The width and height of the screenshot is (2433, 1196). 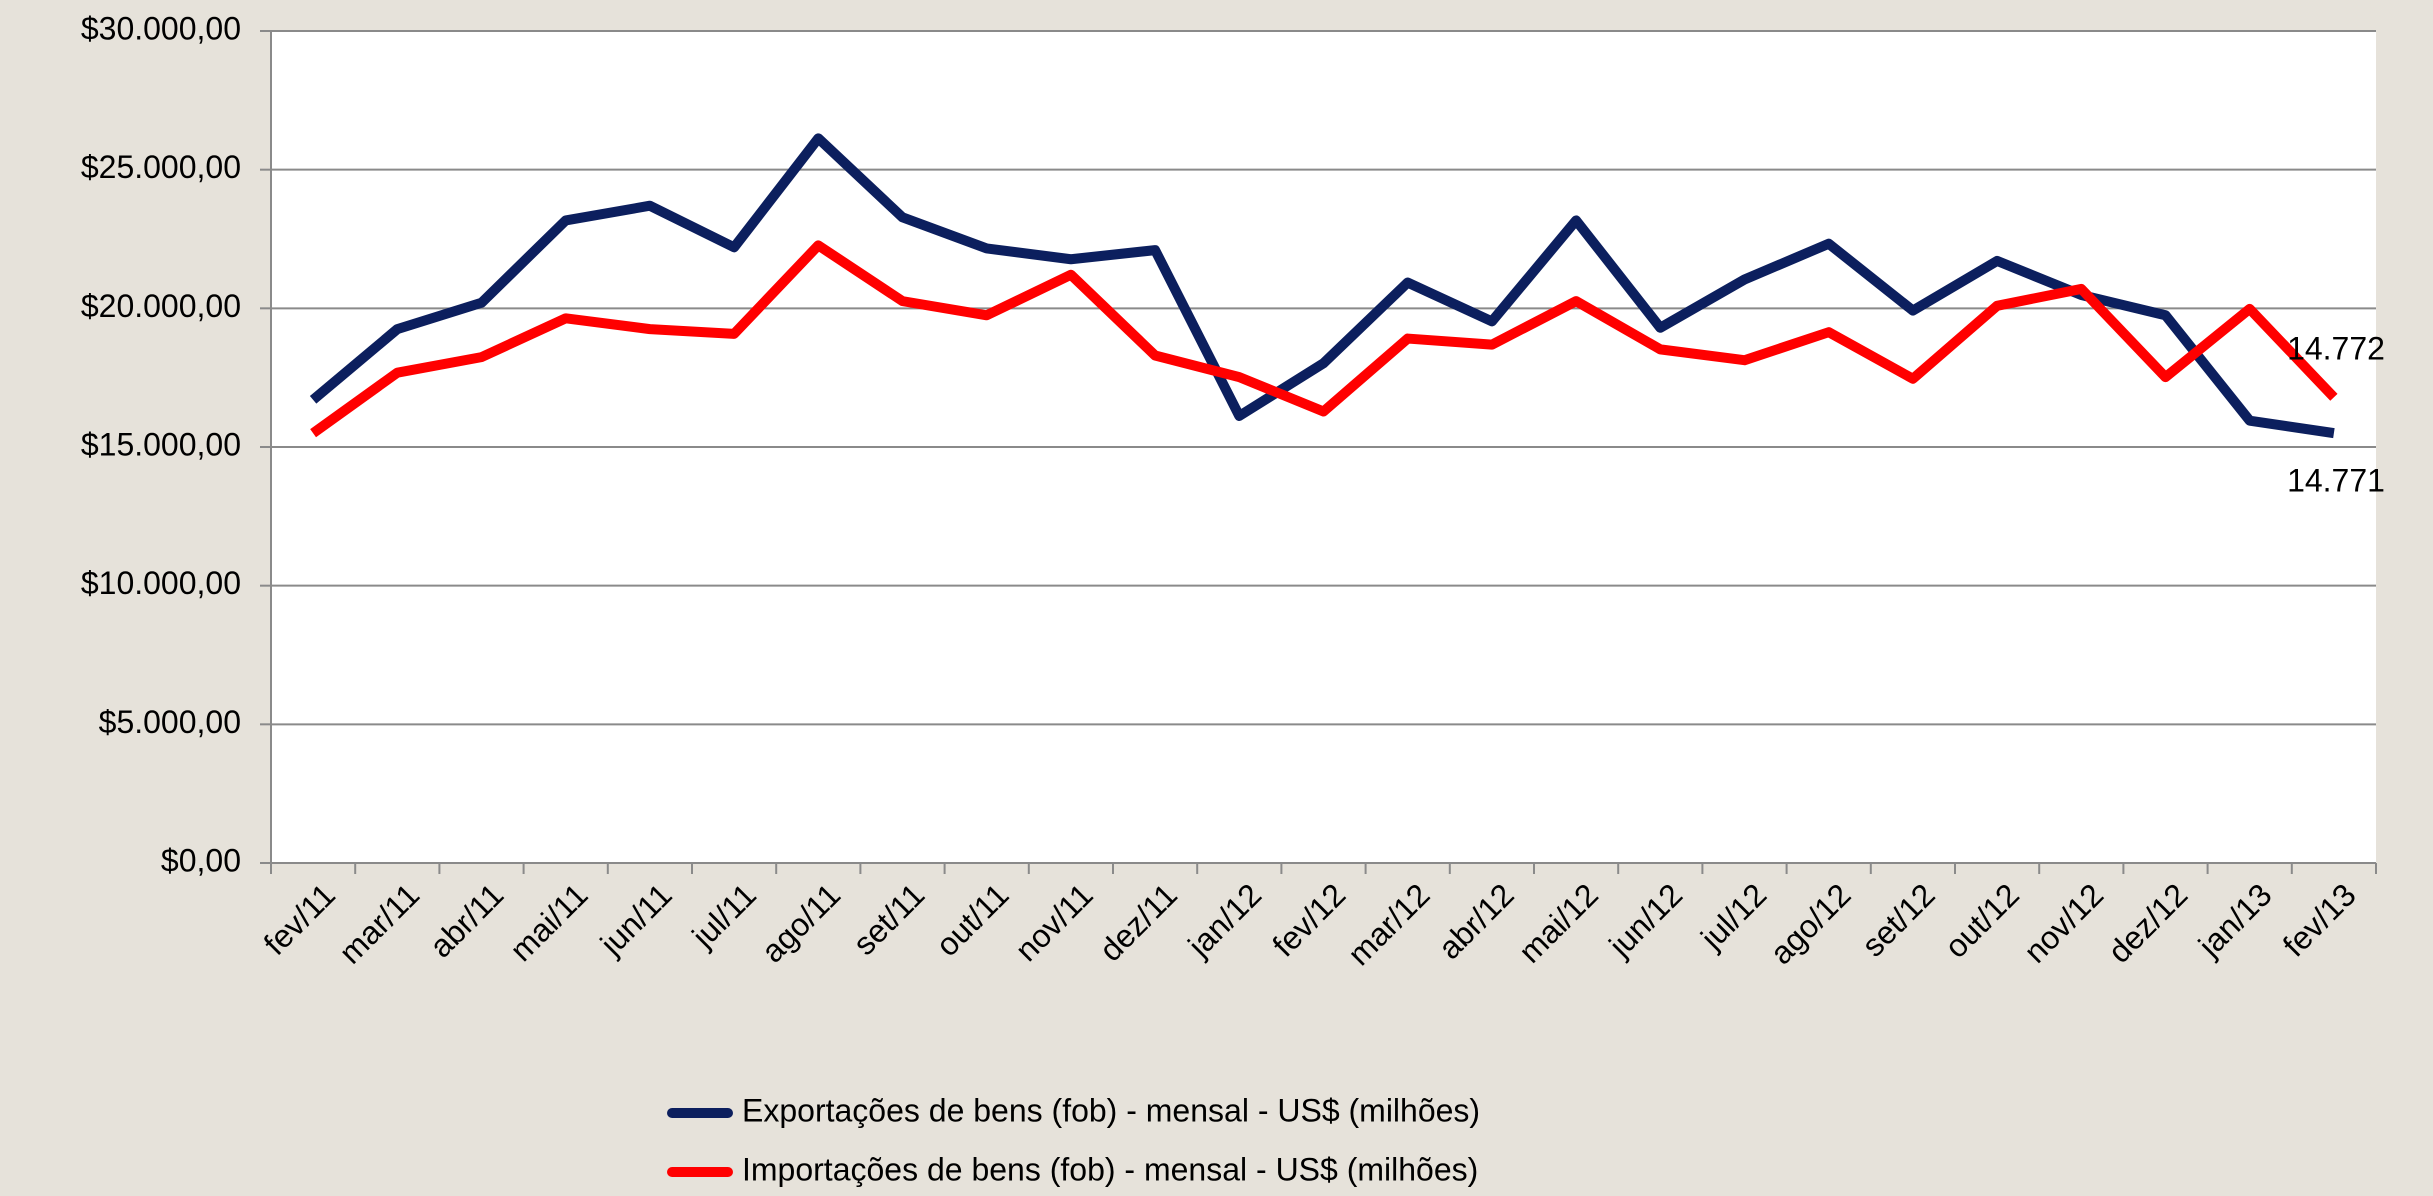 I want to click on y-tick-label: $20.000,00, so click(x=161, y=306).